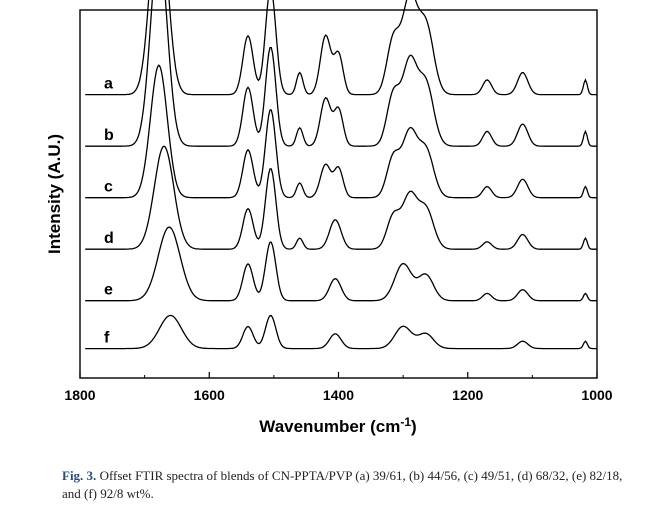  I want to click on x-axis-title-superscript: -1, so click(405, 422).